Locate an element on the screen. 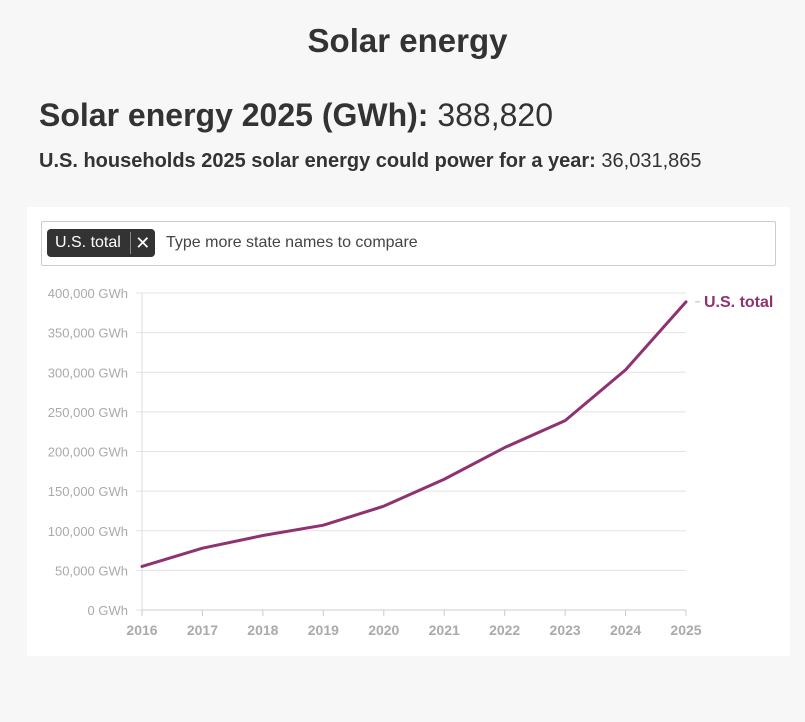 The width and height of the screenshot is (805, 722). y-tick-label: 400,000 GWh is located at coordinates (88, 293).